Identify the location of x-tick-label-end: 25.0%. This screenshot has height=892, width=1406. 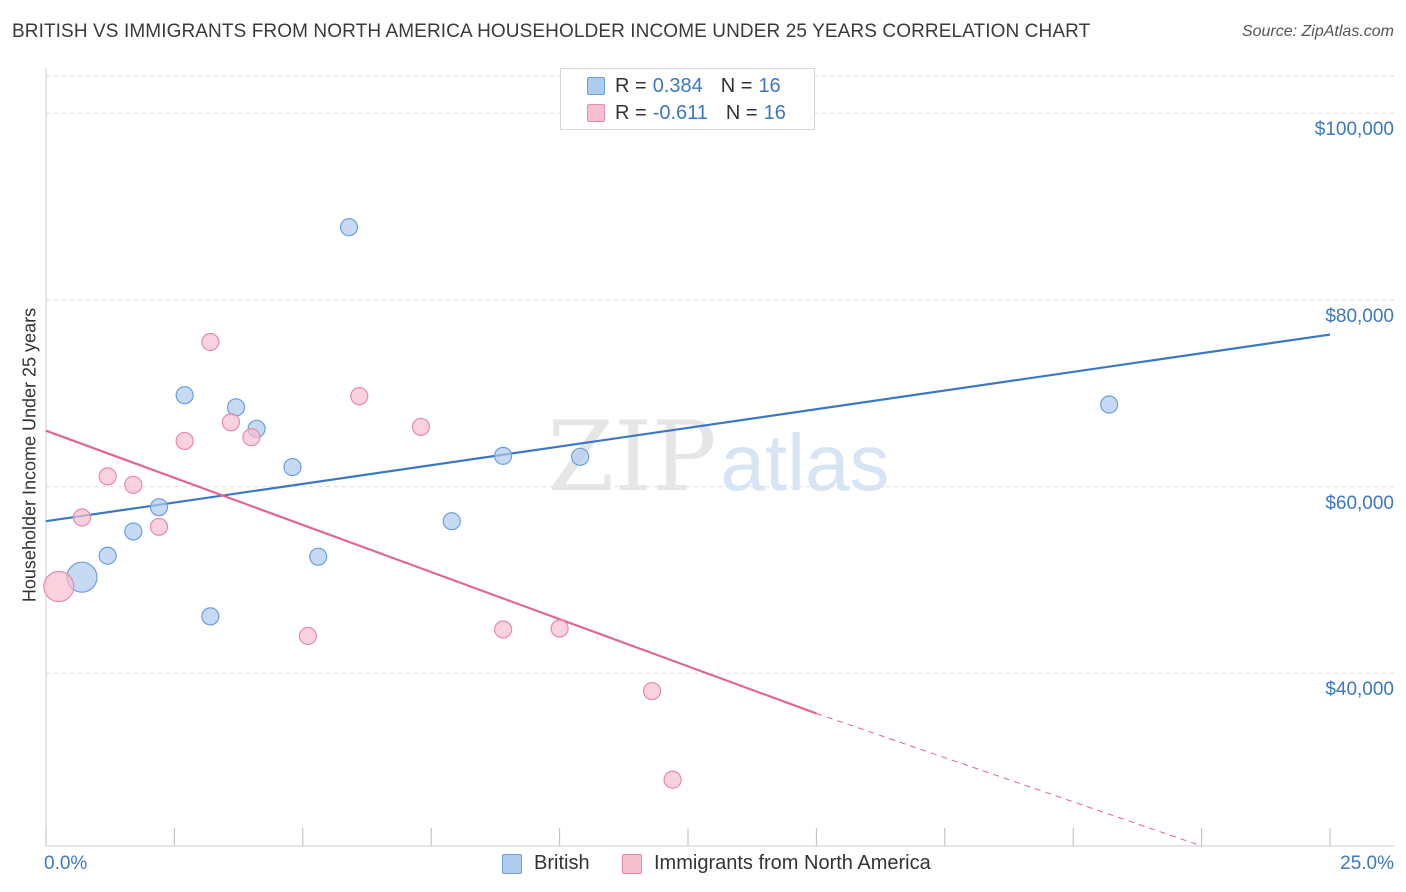
(1367, 863).